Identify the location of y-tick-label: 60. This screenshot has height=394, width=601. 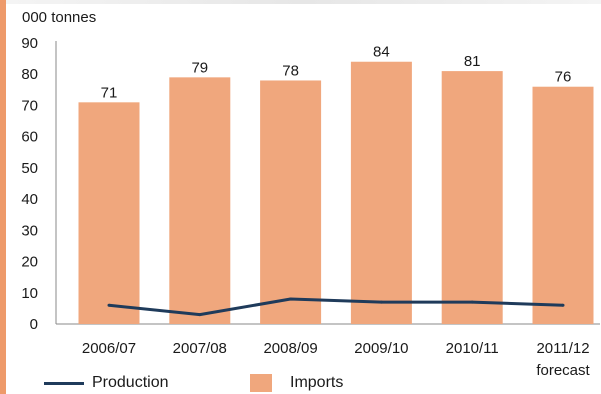
(29, 137).